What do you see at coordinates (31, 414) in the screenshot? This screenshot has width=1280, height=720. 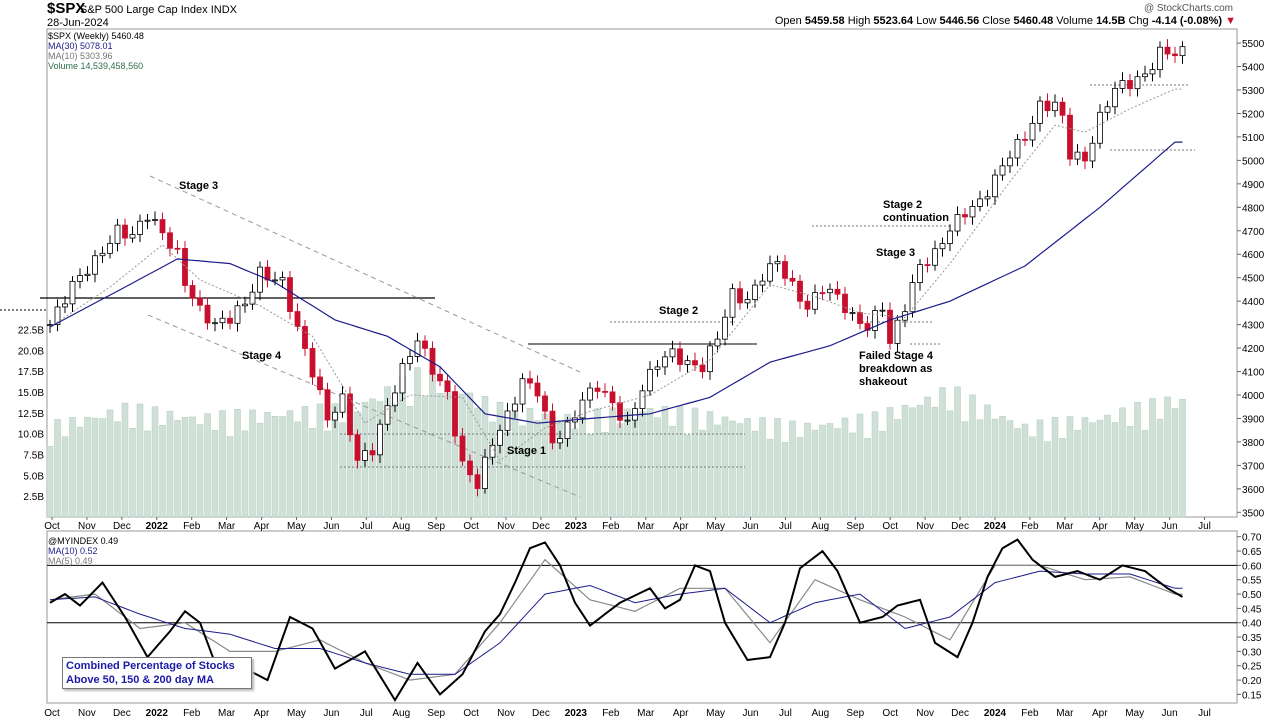 I see `volume-tick-label: 12.5B` at bounding box center [31, 414].